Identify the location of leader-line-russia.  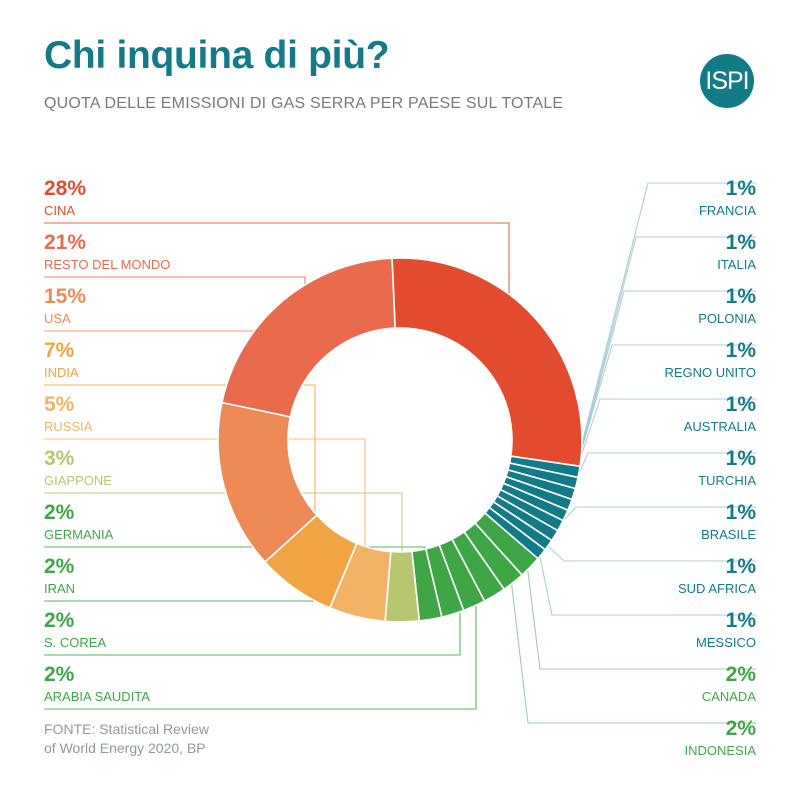
(205, 510).